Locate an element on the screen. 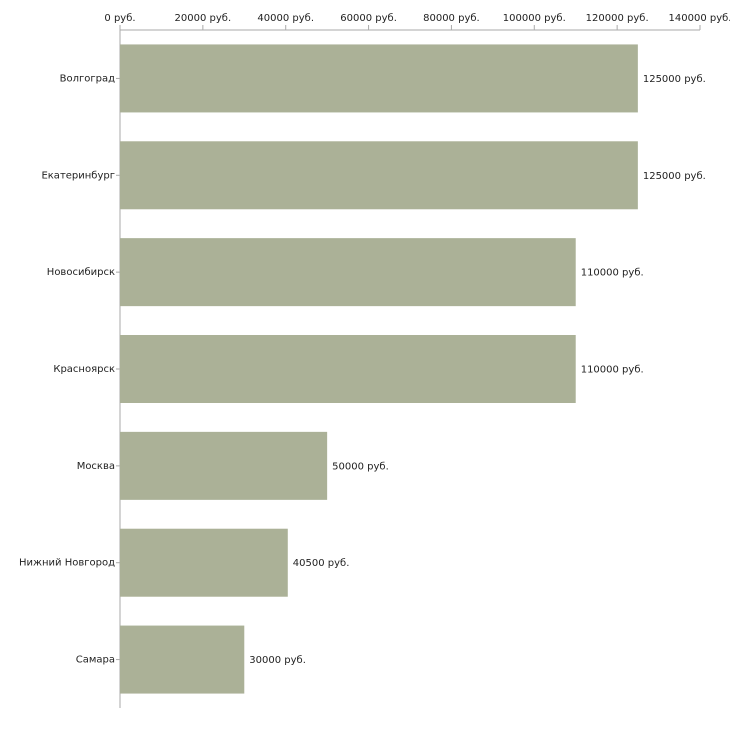 This screenshot has width=730, height=730. value-tick-label: 40000 руб. is located at coordinates (285, 18).